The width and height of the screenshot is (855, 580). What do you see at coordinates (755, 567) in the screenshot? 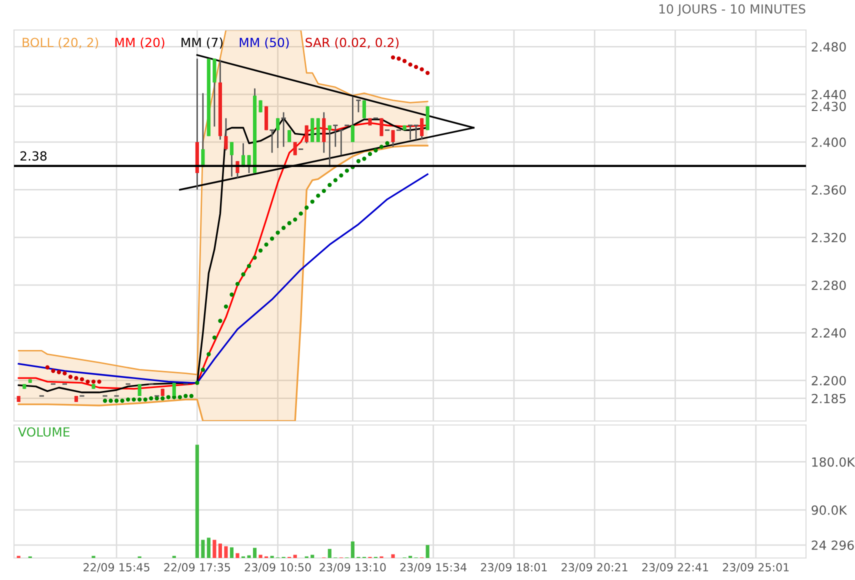
I see `x-tick-label: 23/09 25:01` at bounding box center [755, 567].